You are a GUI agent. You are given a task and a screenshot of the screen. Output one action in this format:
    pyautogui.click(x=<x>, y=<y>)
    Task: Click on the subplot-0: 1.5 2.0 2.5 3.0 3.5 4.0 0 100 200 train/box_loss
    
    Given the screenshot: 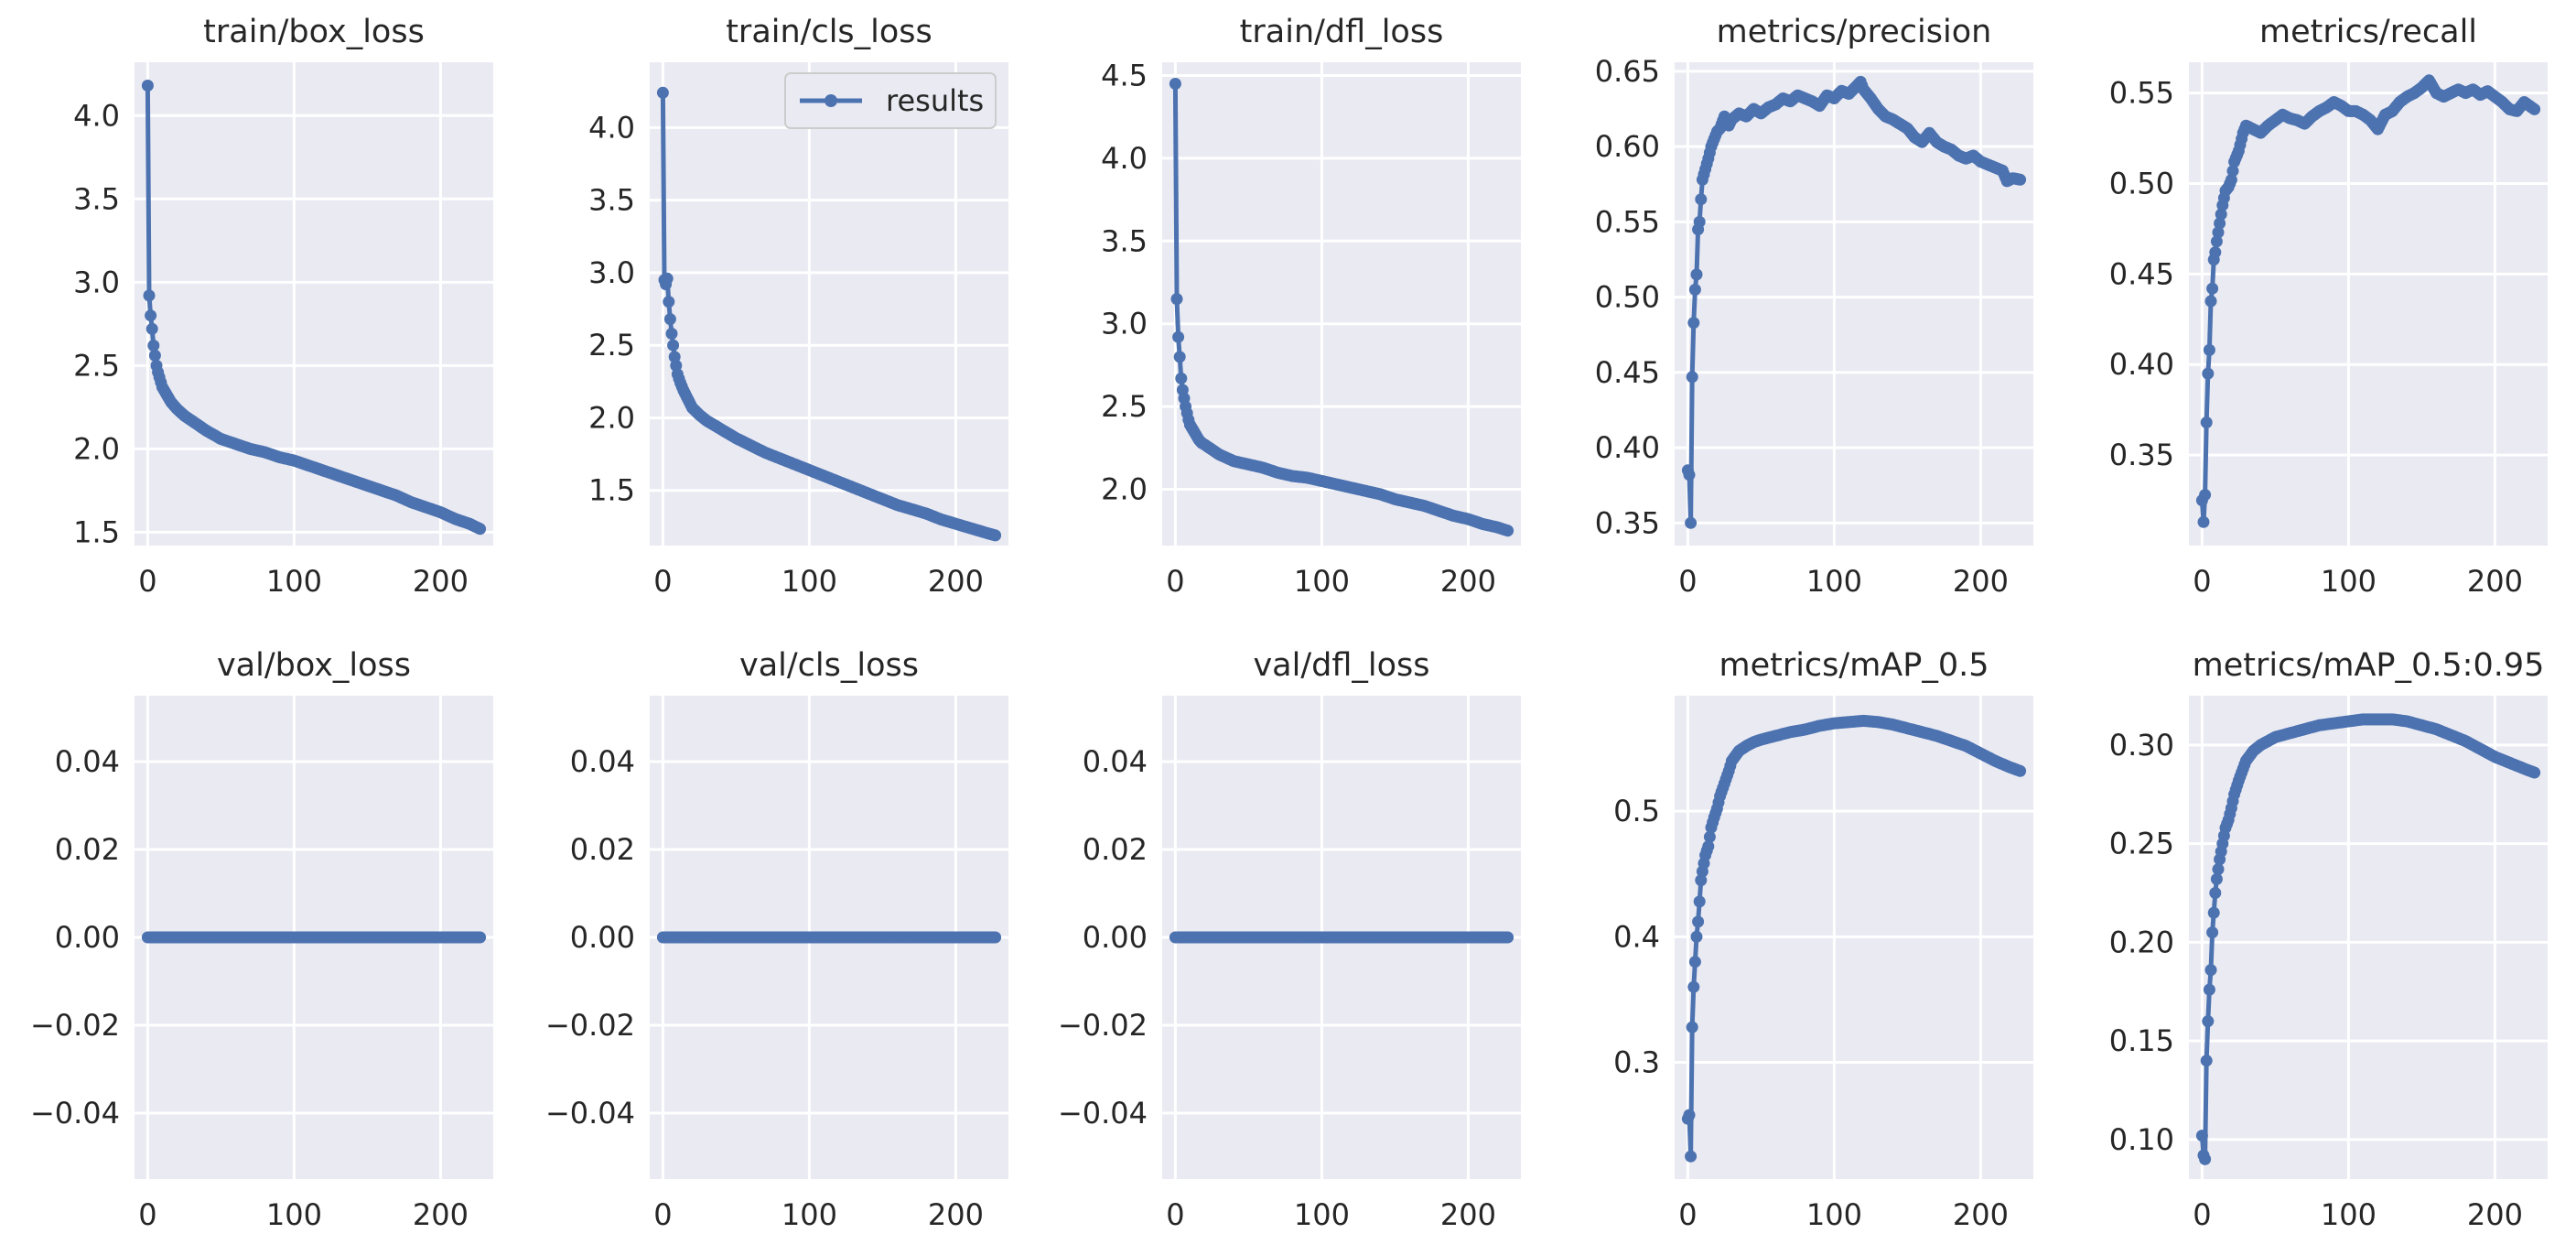 What is the action you would take?
    pyautogui.click(x=283, y=306)
    